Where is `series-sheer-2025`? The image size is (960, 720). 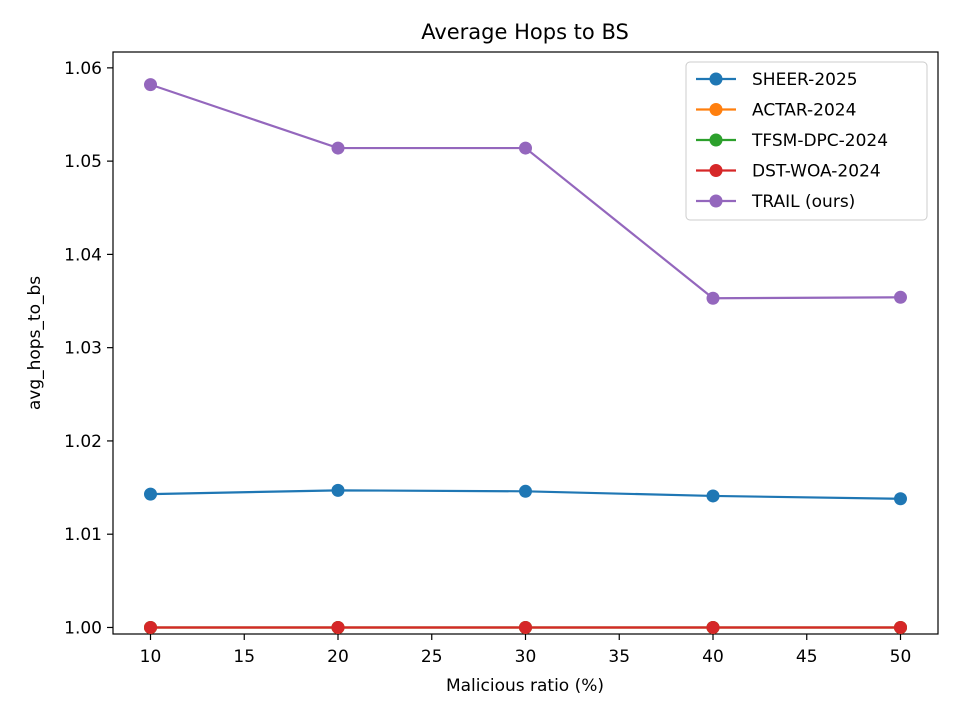 series-sheer-2025 is located at coordinates (525, 494).